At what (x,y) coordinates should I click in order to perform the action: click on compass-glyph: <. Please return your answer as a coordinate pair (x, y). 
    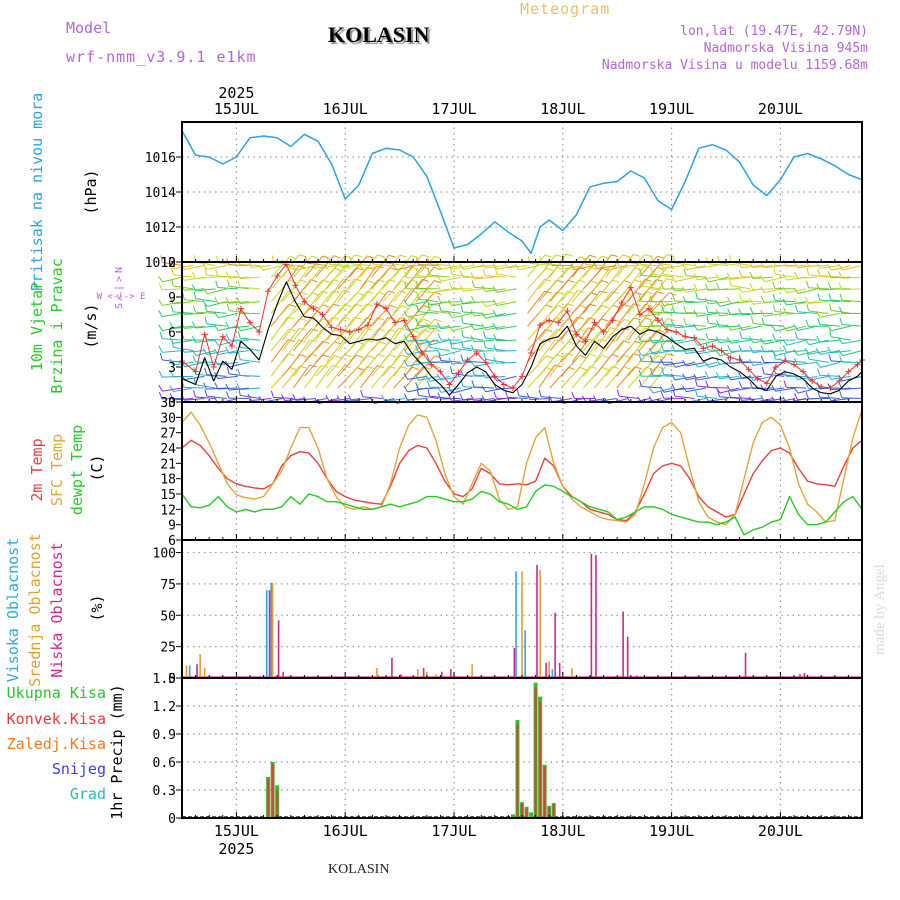
    Looking at the image, I should click on (119, 297).